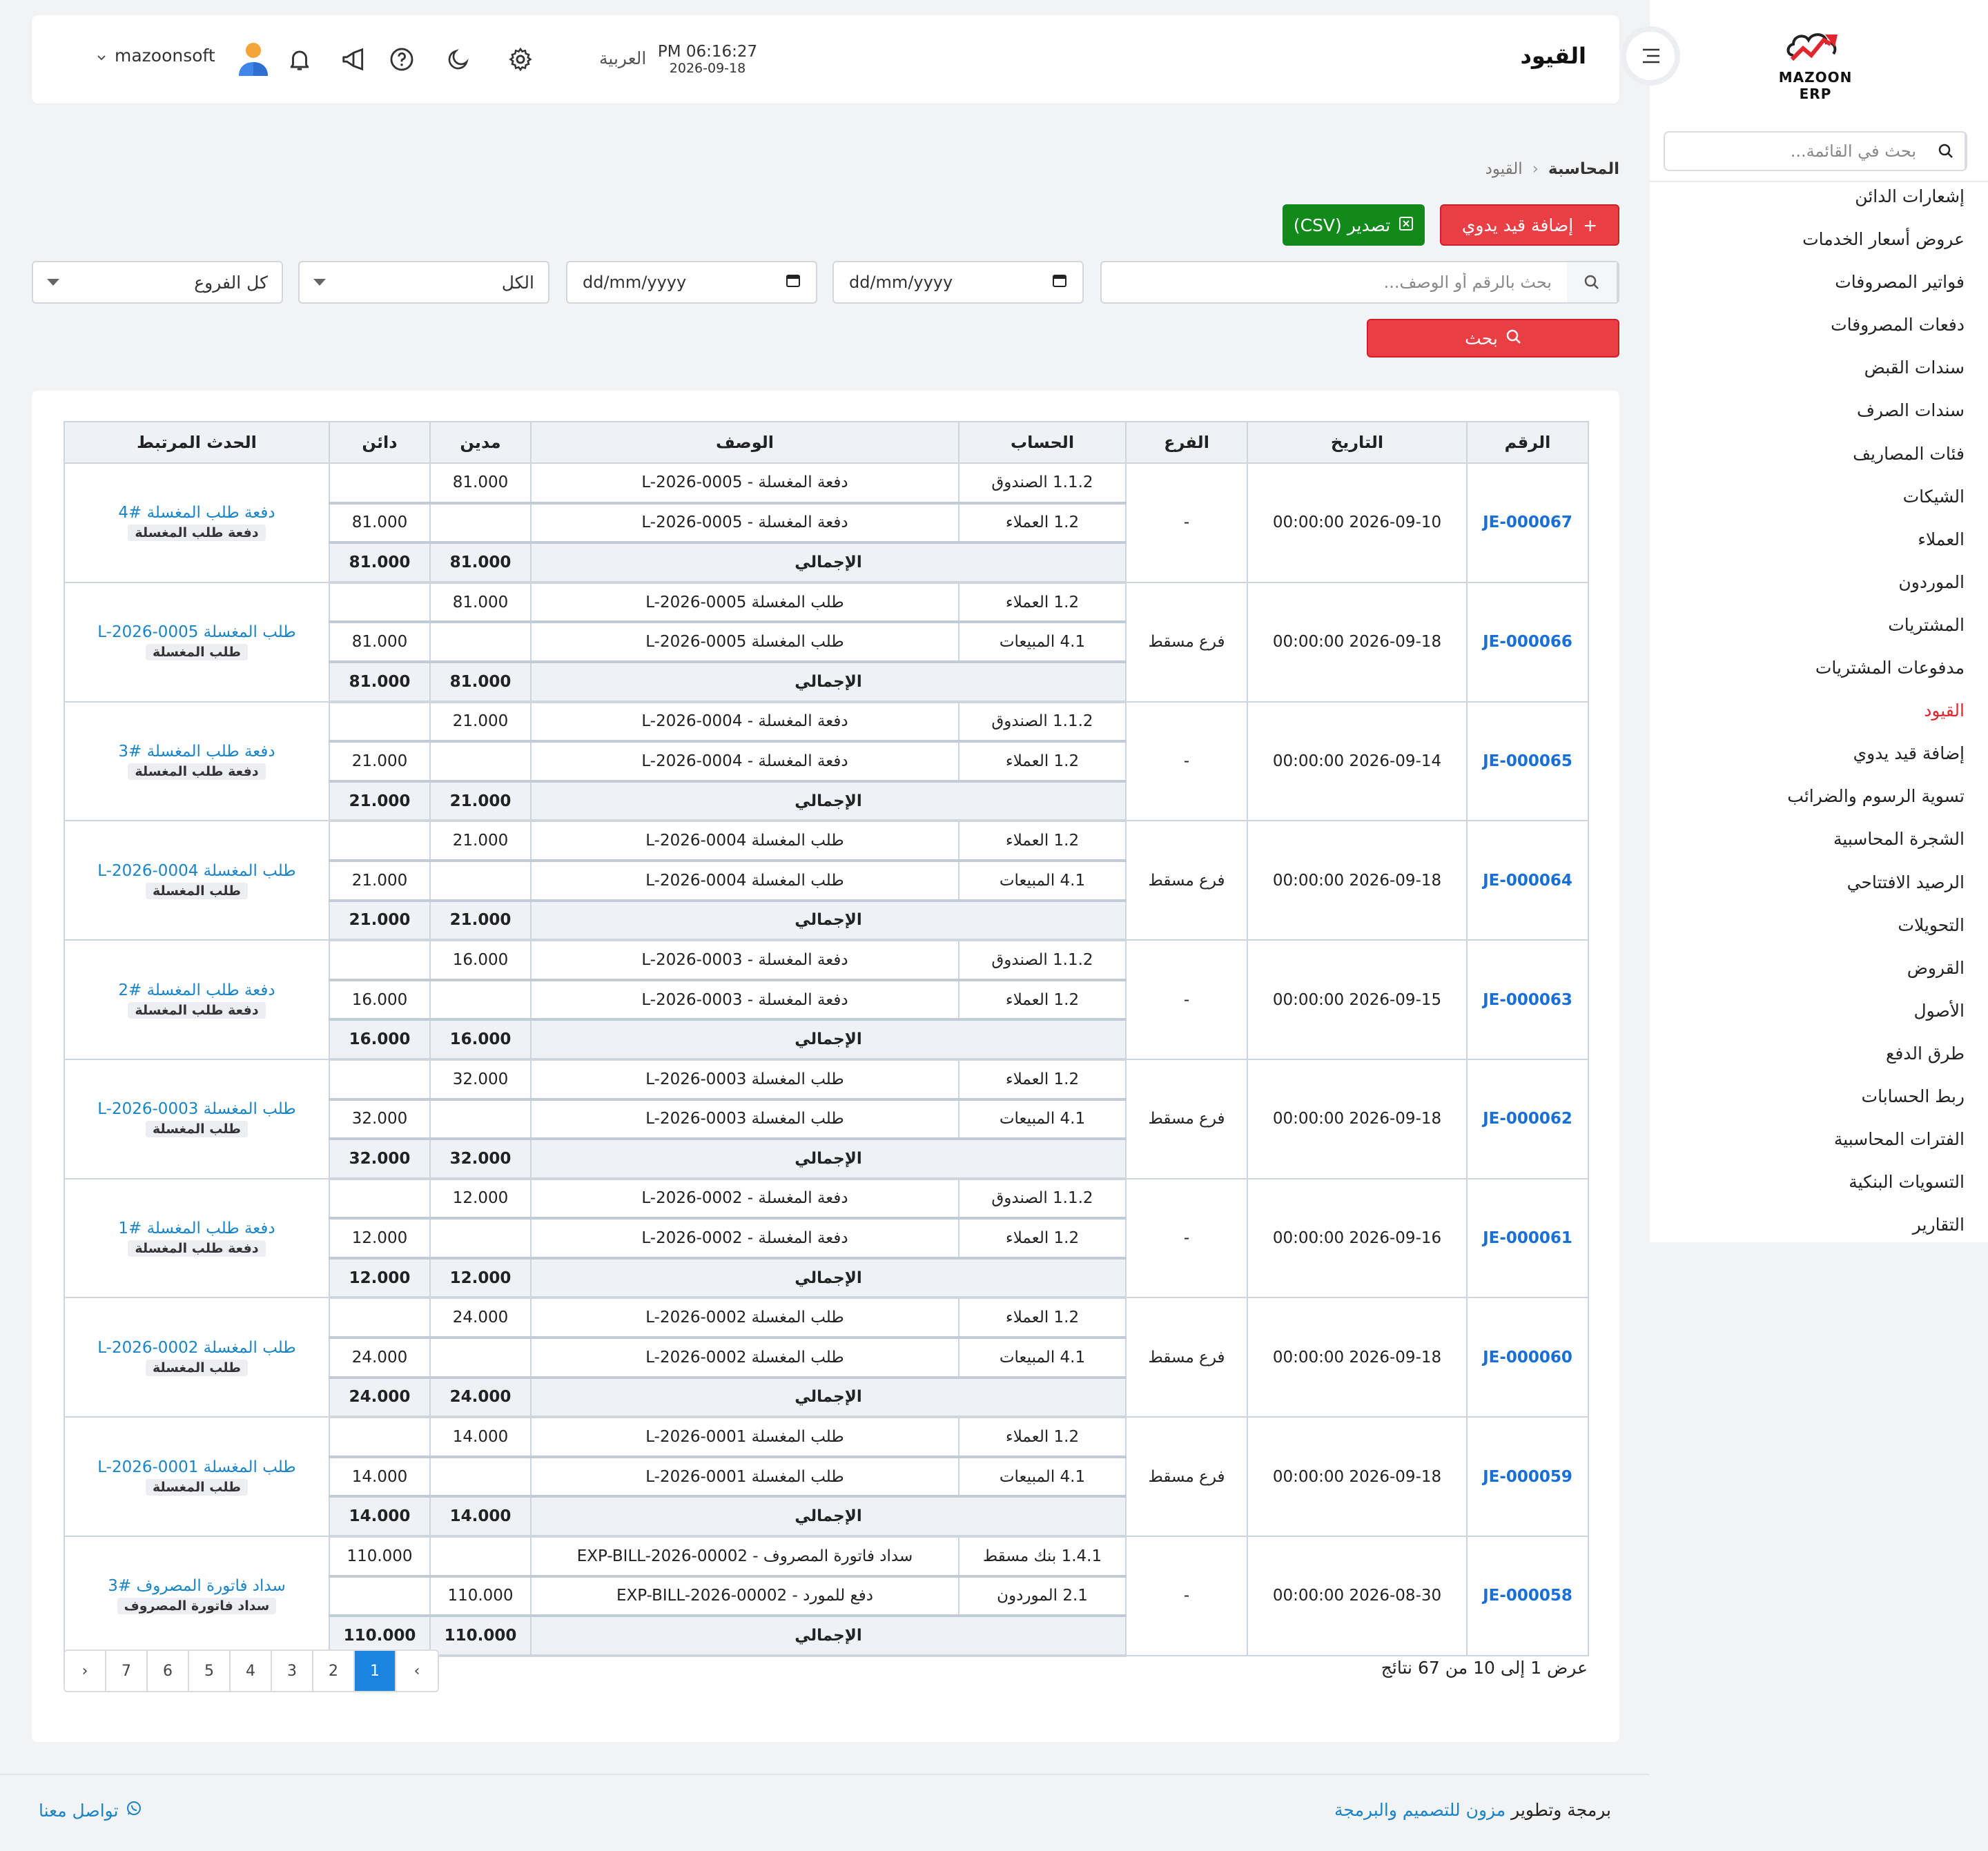 Image resolution: width=1988 pixels, height=1851 pixels. I want to click on language-switch: العربية, so click(623, 58).